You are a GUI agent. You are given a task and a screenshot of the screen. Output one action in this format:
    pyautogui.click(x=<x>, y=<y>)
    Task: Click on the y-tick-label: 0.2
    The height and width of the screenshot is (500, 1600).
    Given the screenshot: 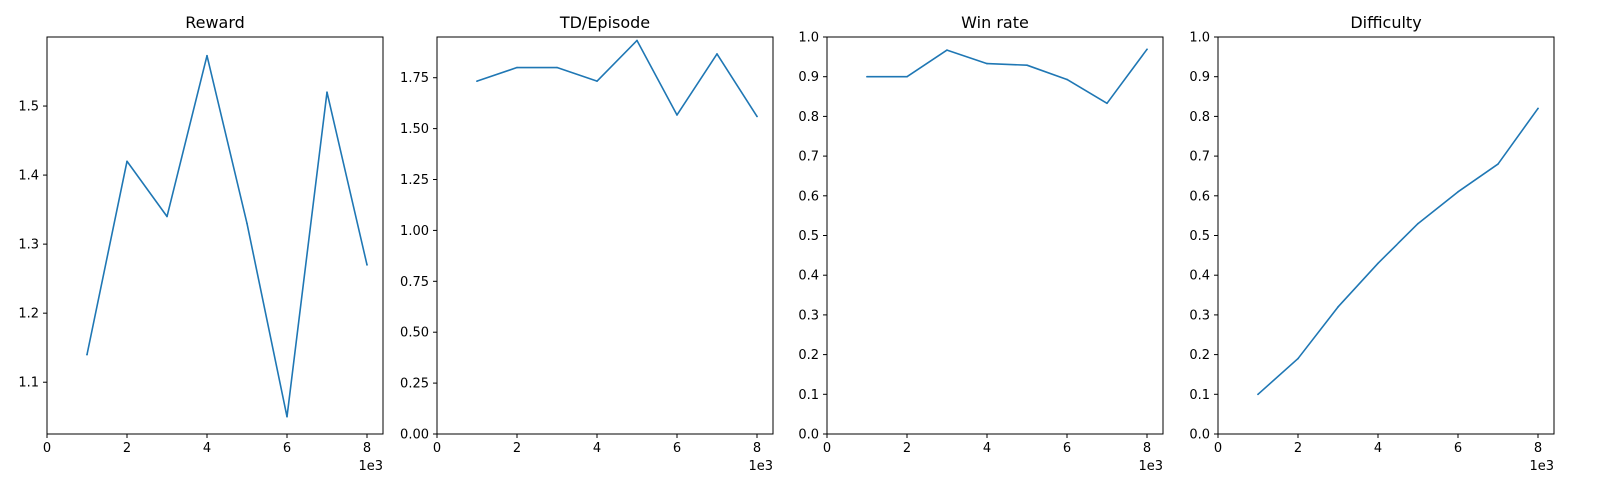 What is the action you would take?
    pyautogui.click(x=808, y=355)
    